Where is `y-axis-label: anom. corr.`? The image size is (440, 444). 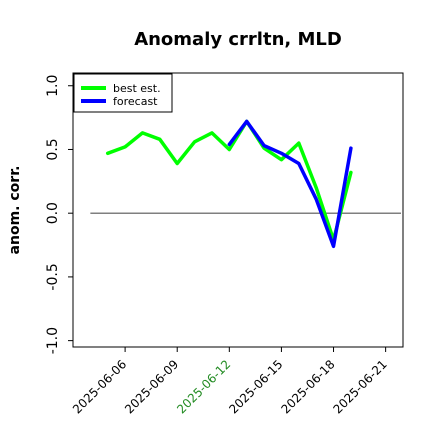 y-axis-label: anom. corr. is located at coordinates (15, 210).